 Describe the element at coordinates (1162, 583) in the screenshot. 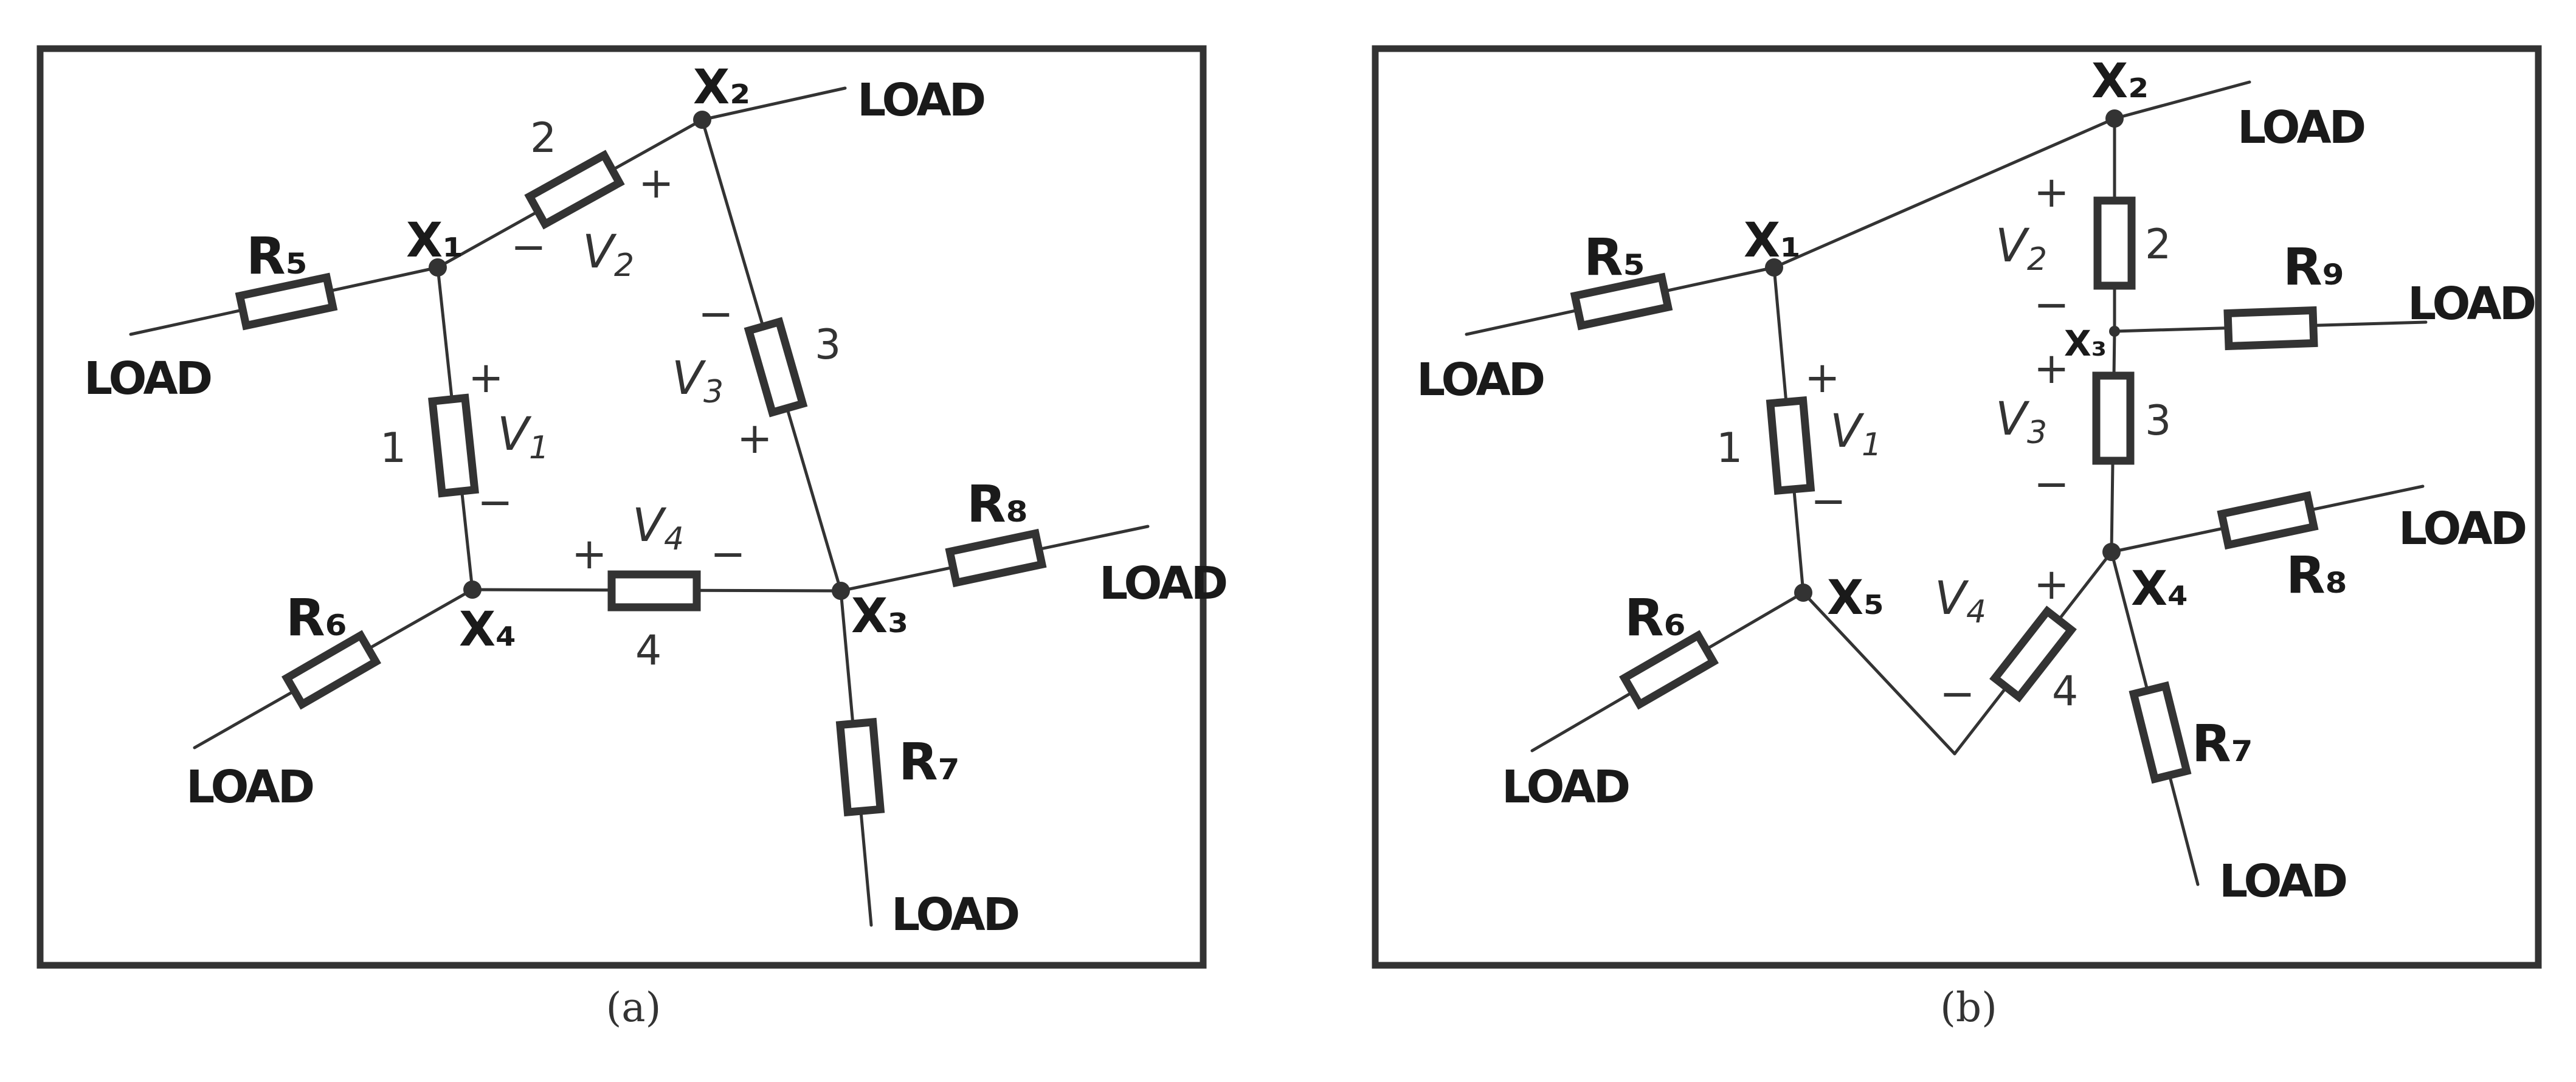

I see `load-label-right: LOAD` at that location.